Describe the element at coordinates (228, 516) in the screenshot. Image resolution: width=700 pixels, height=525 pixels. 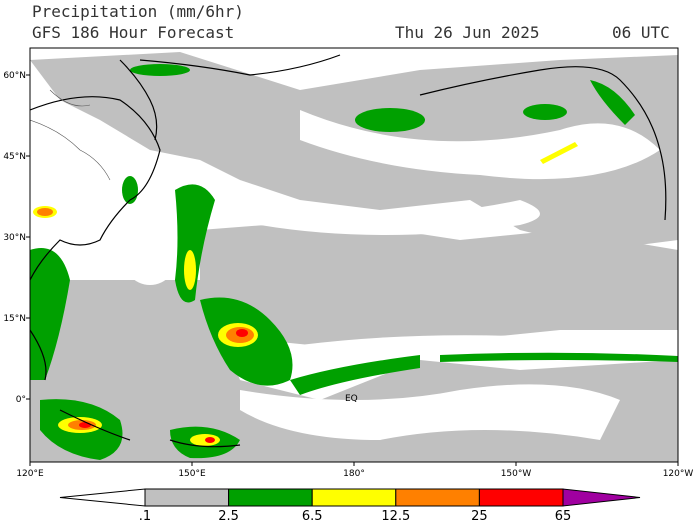
I see `colorbar-label: 2.5` at that location.